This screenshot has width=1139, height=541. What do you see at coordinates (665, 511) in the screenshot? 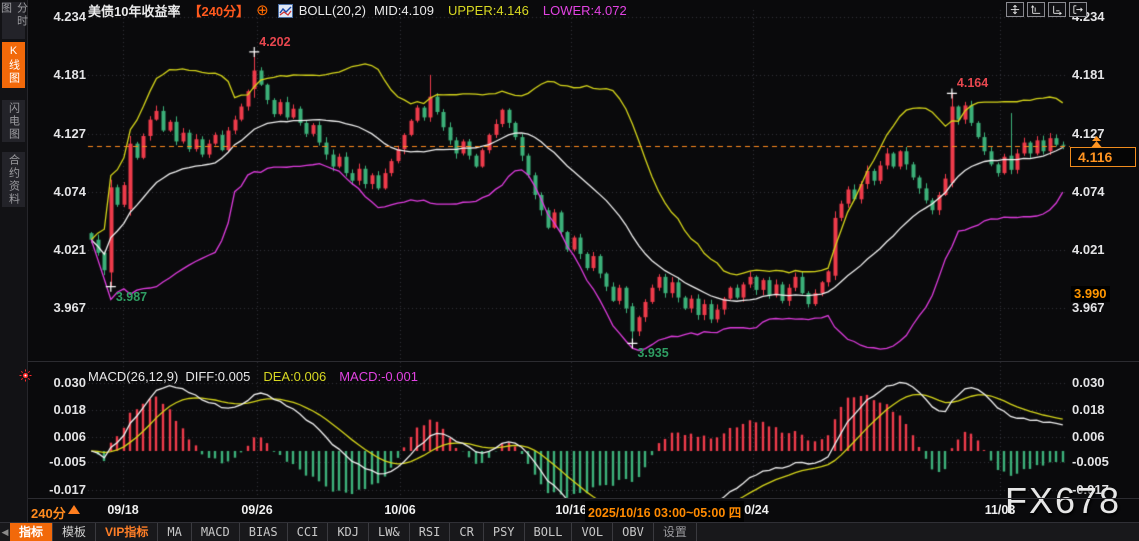
I see `bar-datetime-tooltip: 2025/10/16 03:00~05:00 四` at bounding box center [665, 511].